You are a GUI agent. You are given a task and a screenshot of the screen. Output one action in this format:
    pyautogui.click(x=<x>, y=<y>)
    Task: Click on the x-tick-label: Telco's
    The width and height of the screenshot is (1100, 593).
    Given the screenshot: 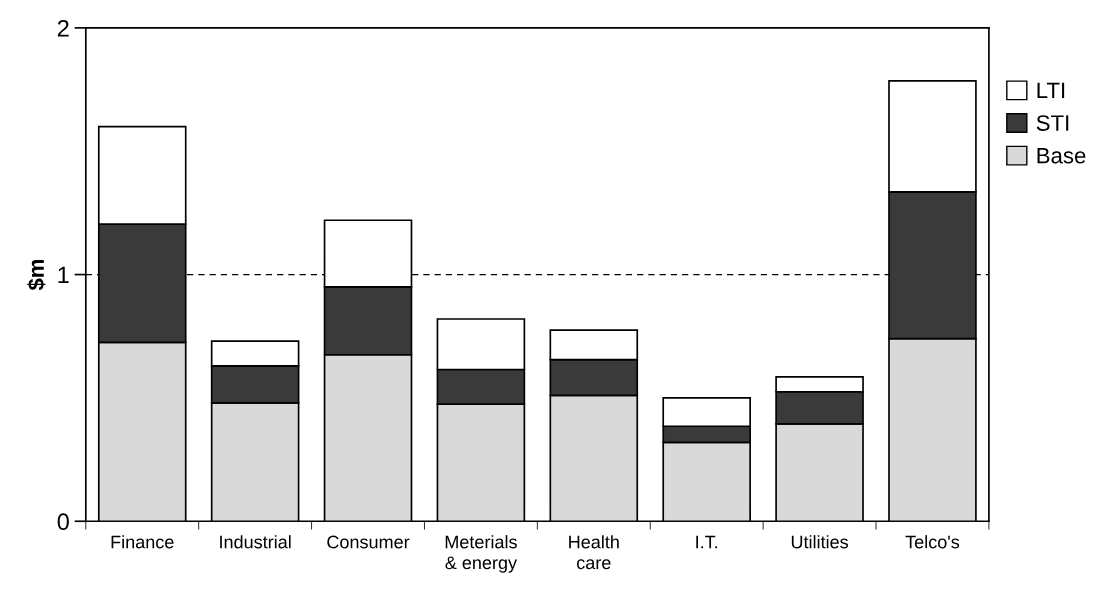 What is the action you would take?
    pyautogui.click(x=932, y=542)
    